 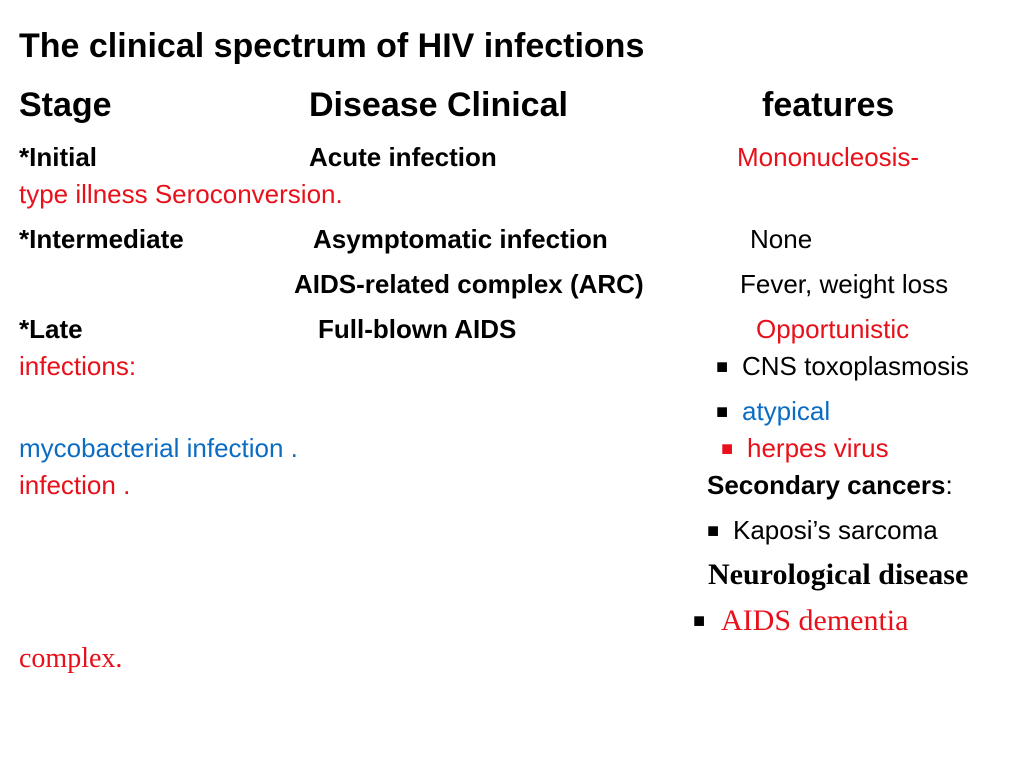 What do you see at coordinates (855, 366) in the screenshot?
I see `feature-cns-toxoplasmosis: CNS toxoplasmosis` at bounding box center [855, 366].